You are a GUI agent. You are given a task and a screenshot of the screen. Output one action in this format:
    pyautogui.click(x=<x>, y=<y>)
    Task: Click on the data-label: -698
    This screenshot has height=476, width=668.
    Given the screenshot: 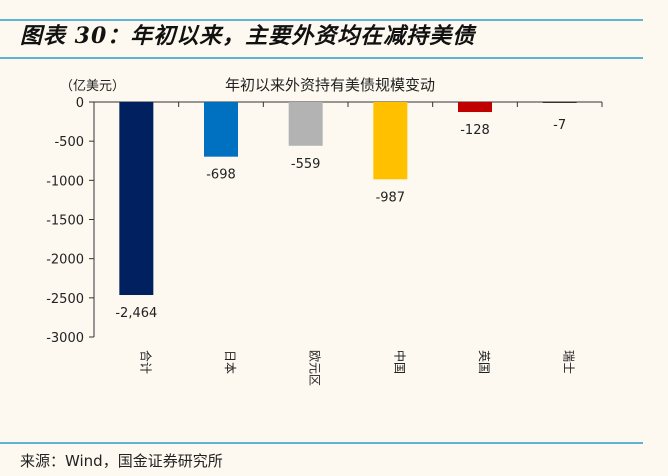 What is the action you would take?
    pyautogui.click(x=221, y=175)
    